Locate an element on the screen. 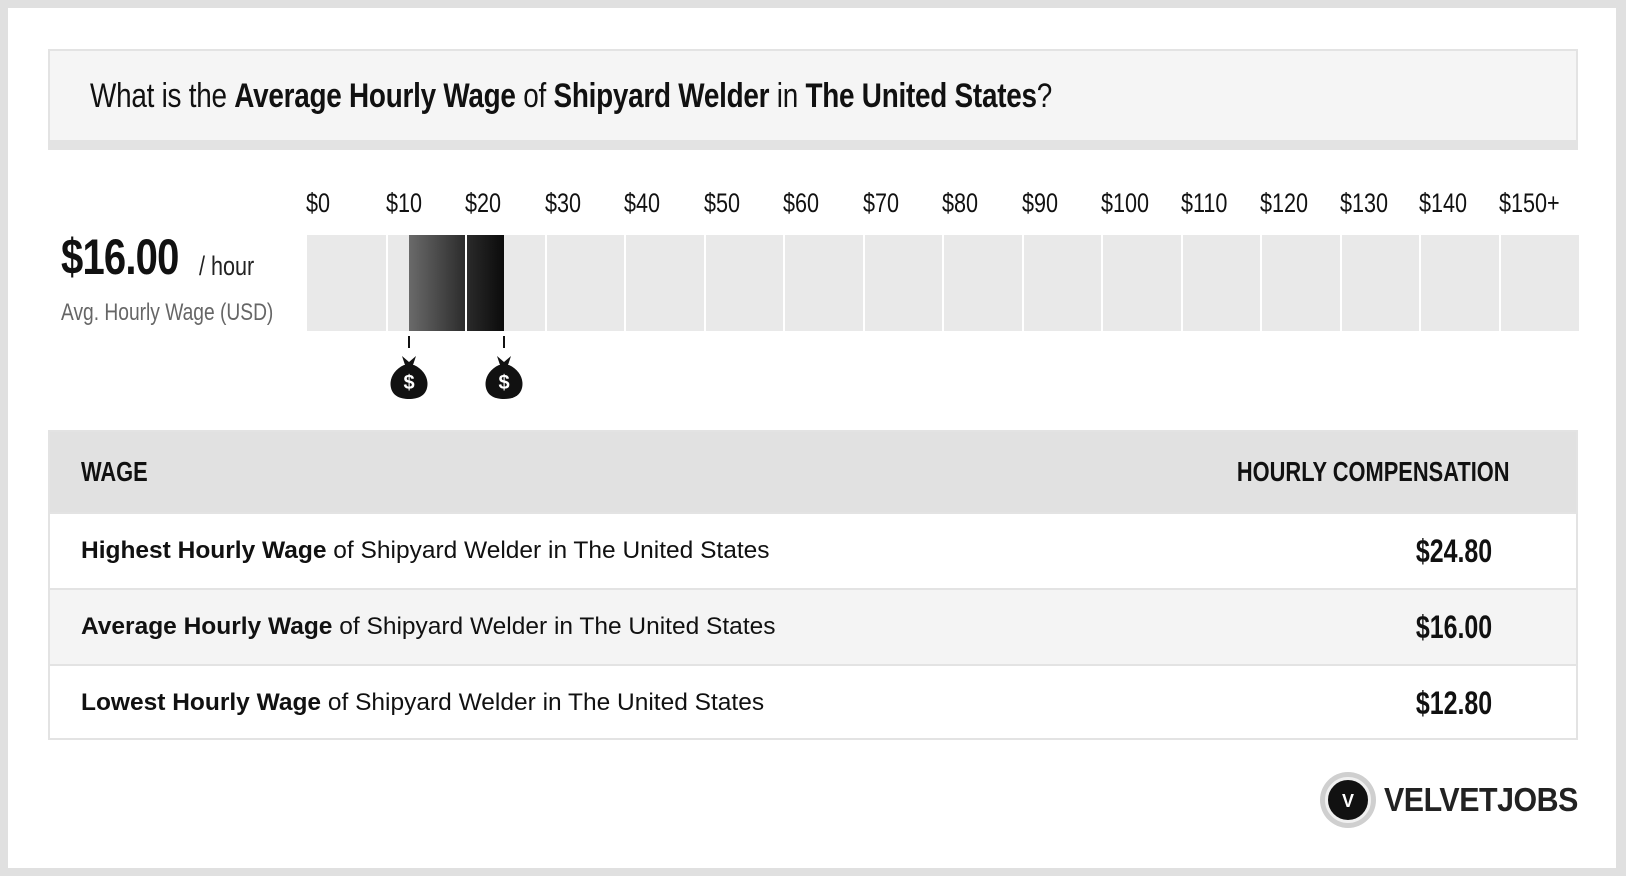 The image size is (1626, 876). tick-label: $20 is located at coordinates (483, 203).